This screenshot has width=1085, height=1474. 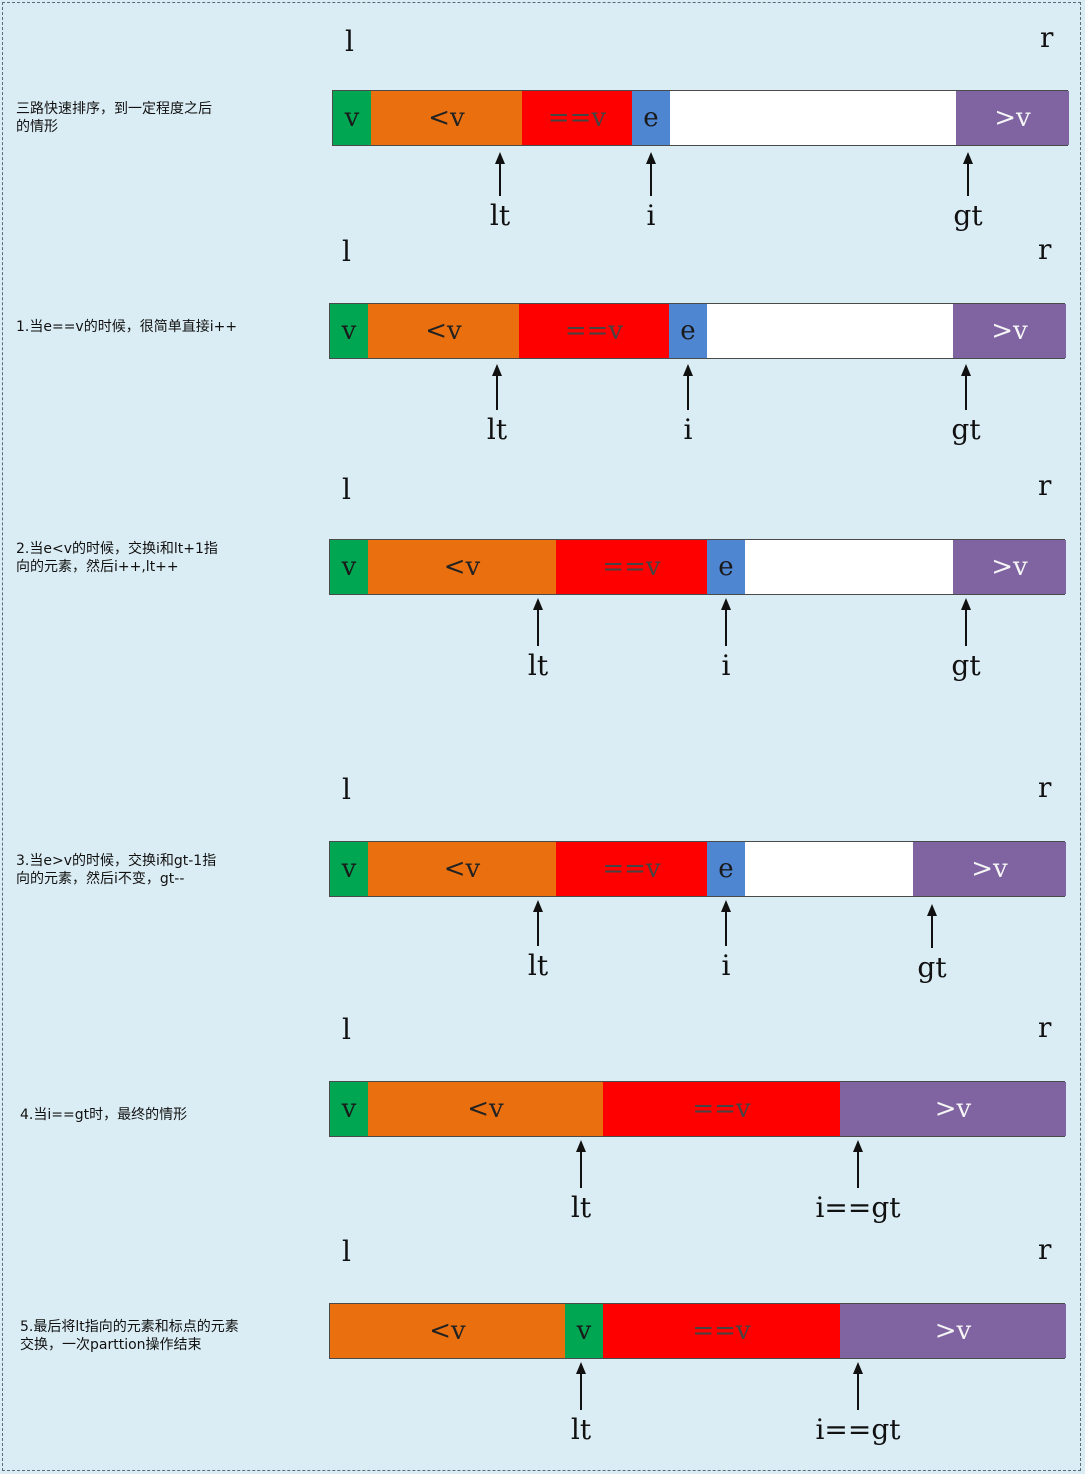 I want to click on description-line: 4.当i==gt时，最终的情形, so click(x=104, y=1115).